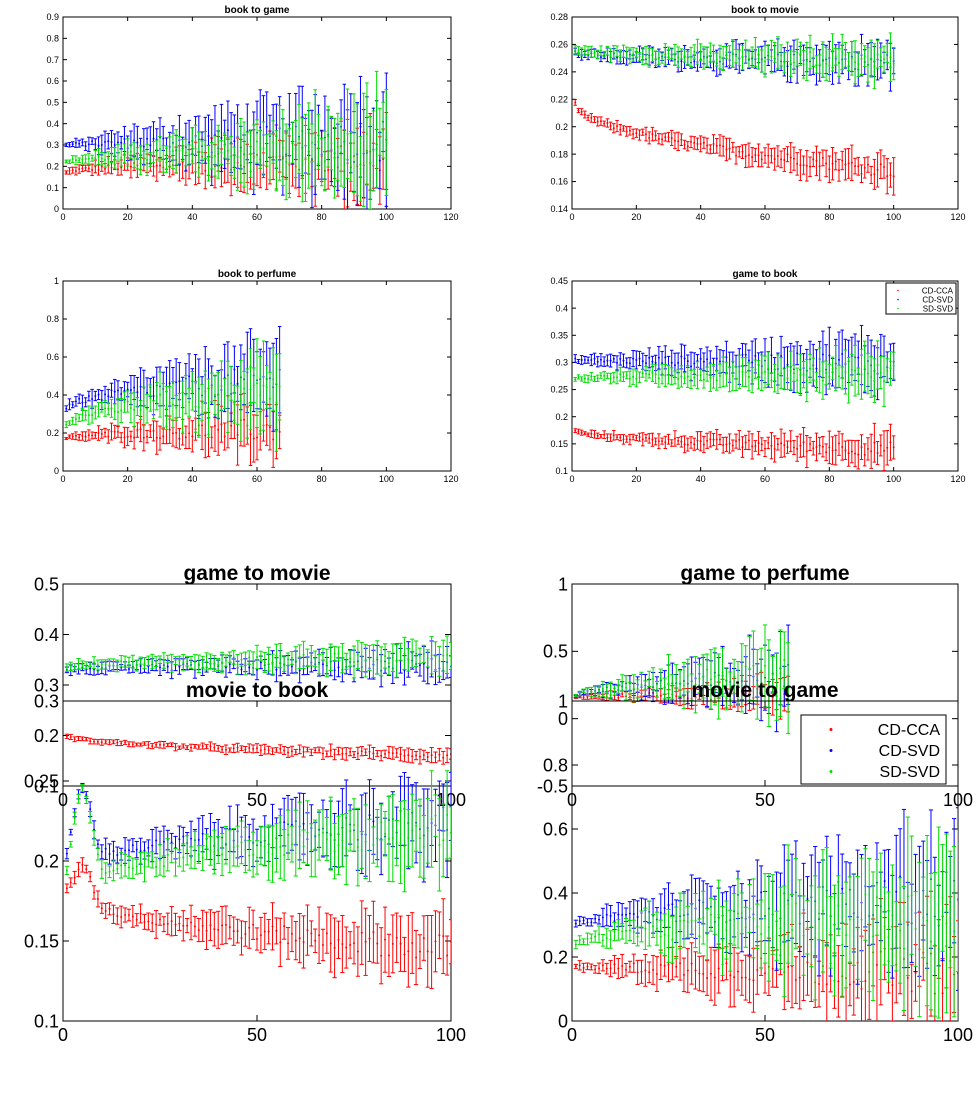 This screenshot has width=979, height=1108. What do you see at coordinates (957, 479) in the screenshot?
I see `x-tick-label: 120` at bounding box center [957, 479].